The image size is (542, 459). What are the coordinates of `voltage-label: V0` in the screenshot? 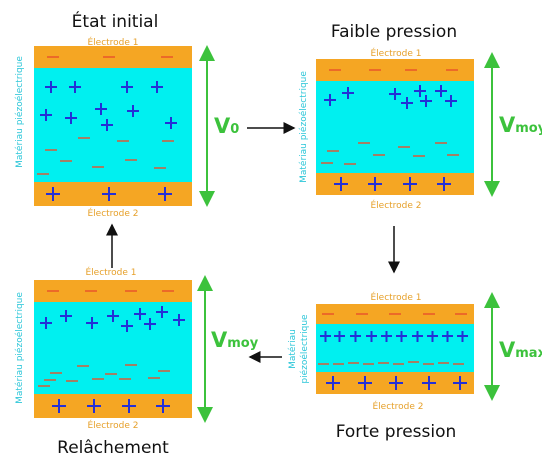 It's located at (226, 126).